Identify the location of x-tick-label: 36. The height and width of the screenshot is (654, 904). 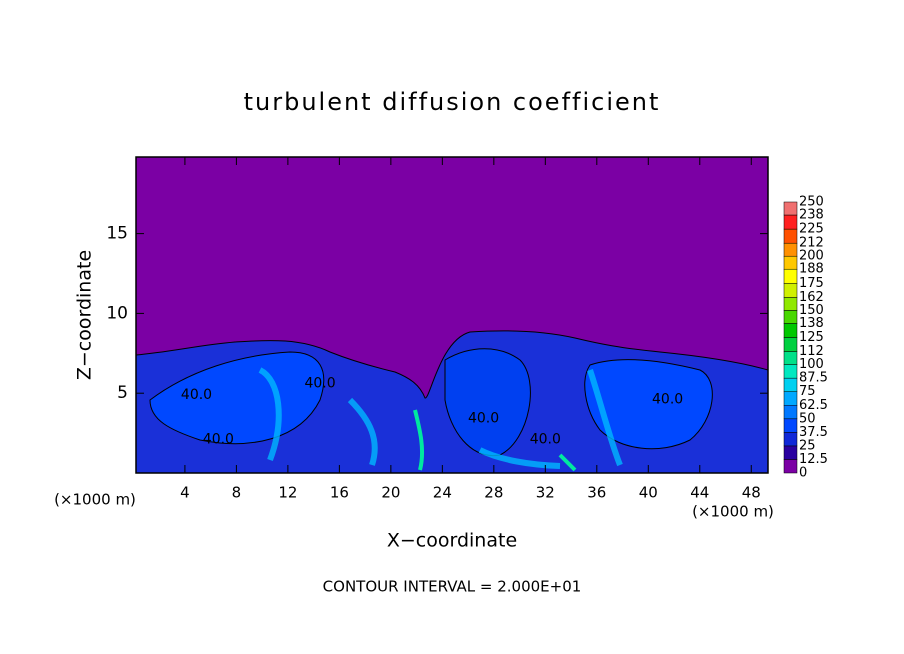
(596, 493).